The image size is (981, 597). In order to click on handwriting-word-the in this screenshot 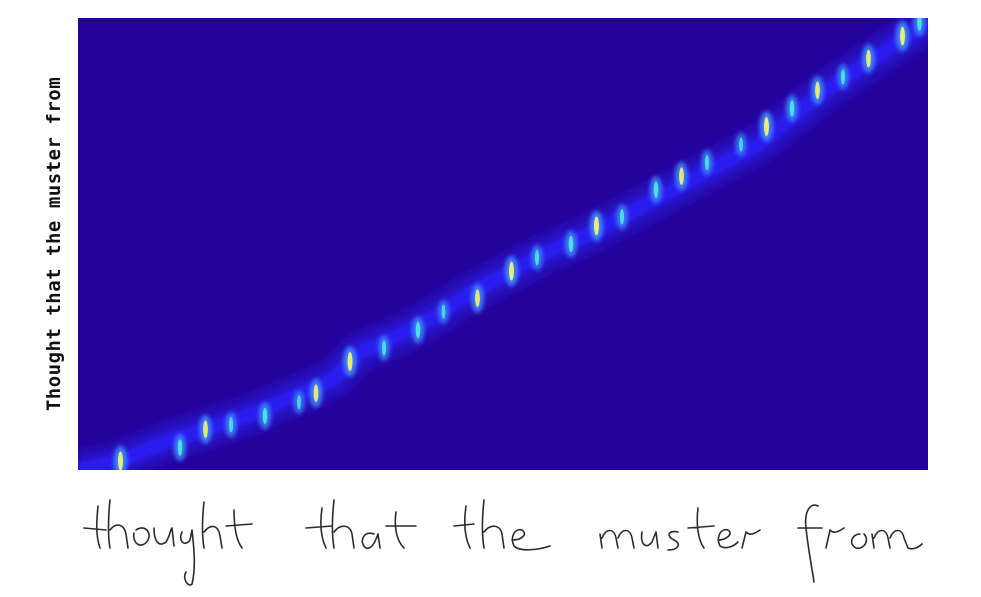, I will do `click(502, 525)`.